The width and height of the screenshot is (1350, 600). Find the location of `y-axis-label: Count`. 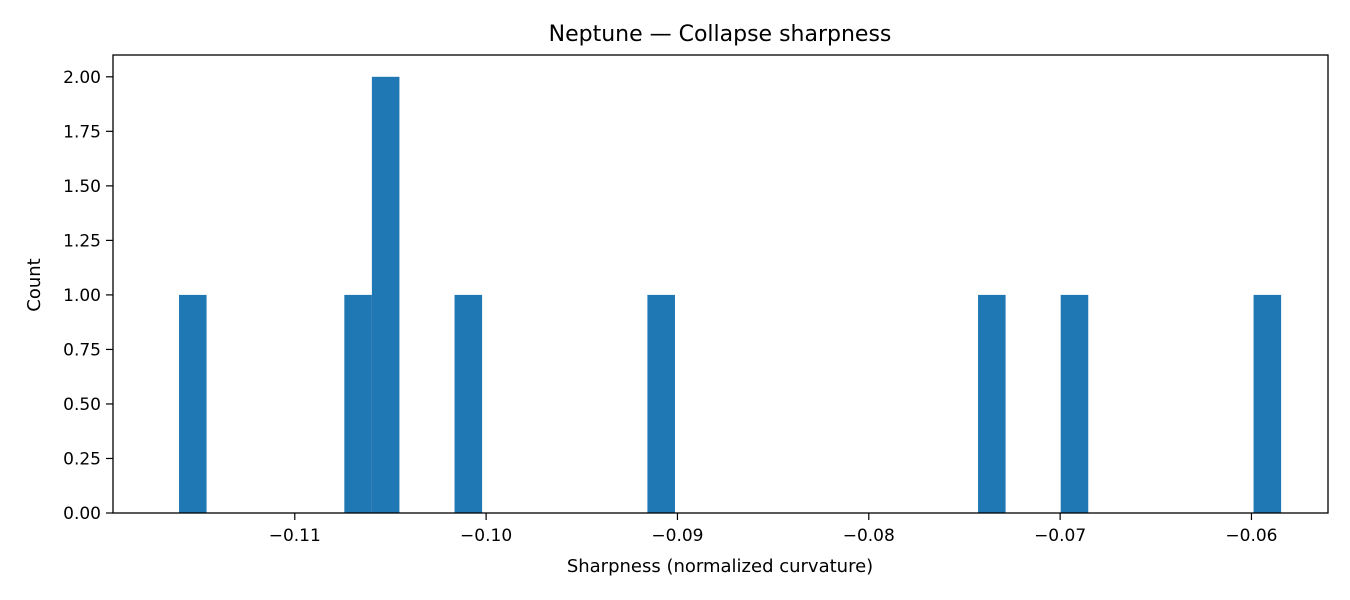

y-axis-label: Count is located at coordinates (34, 284).